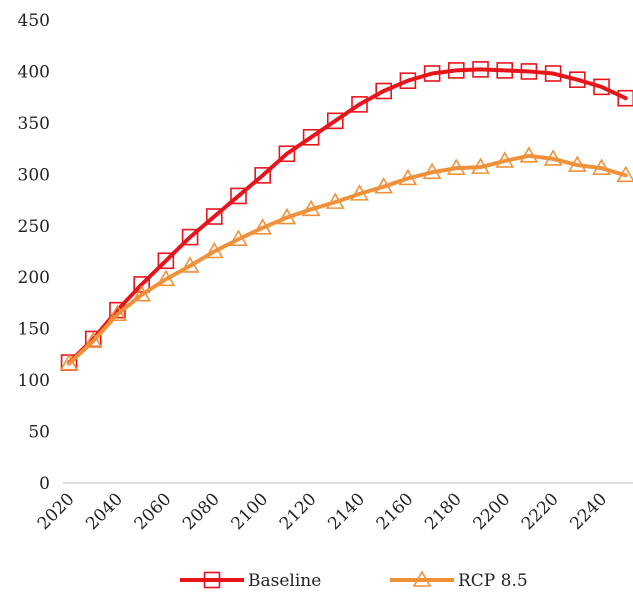 This screenshot has height=599, width=633. I want to click on y-tick-label: 250, so click(34, 227).